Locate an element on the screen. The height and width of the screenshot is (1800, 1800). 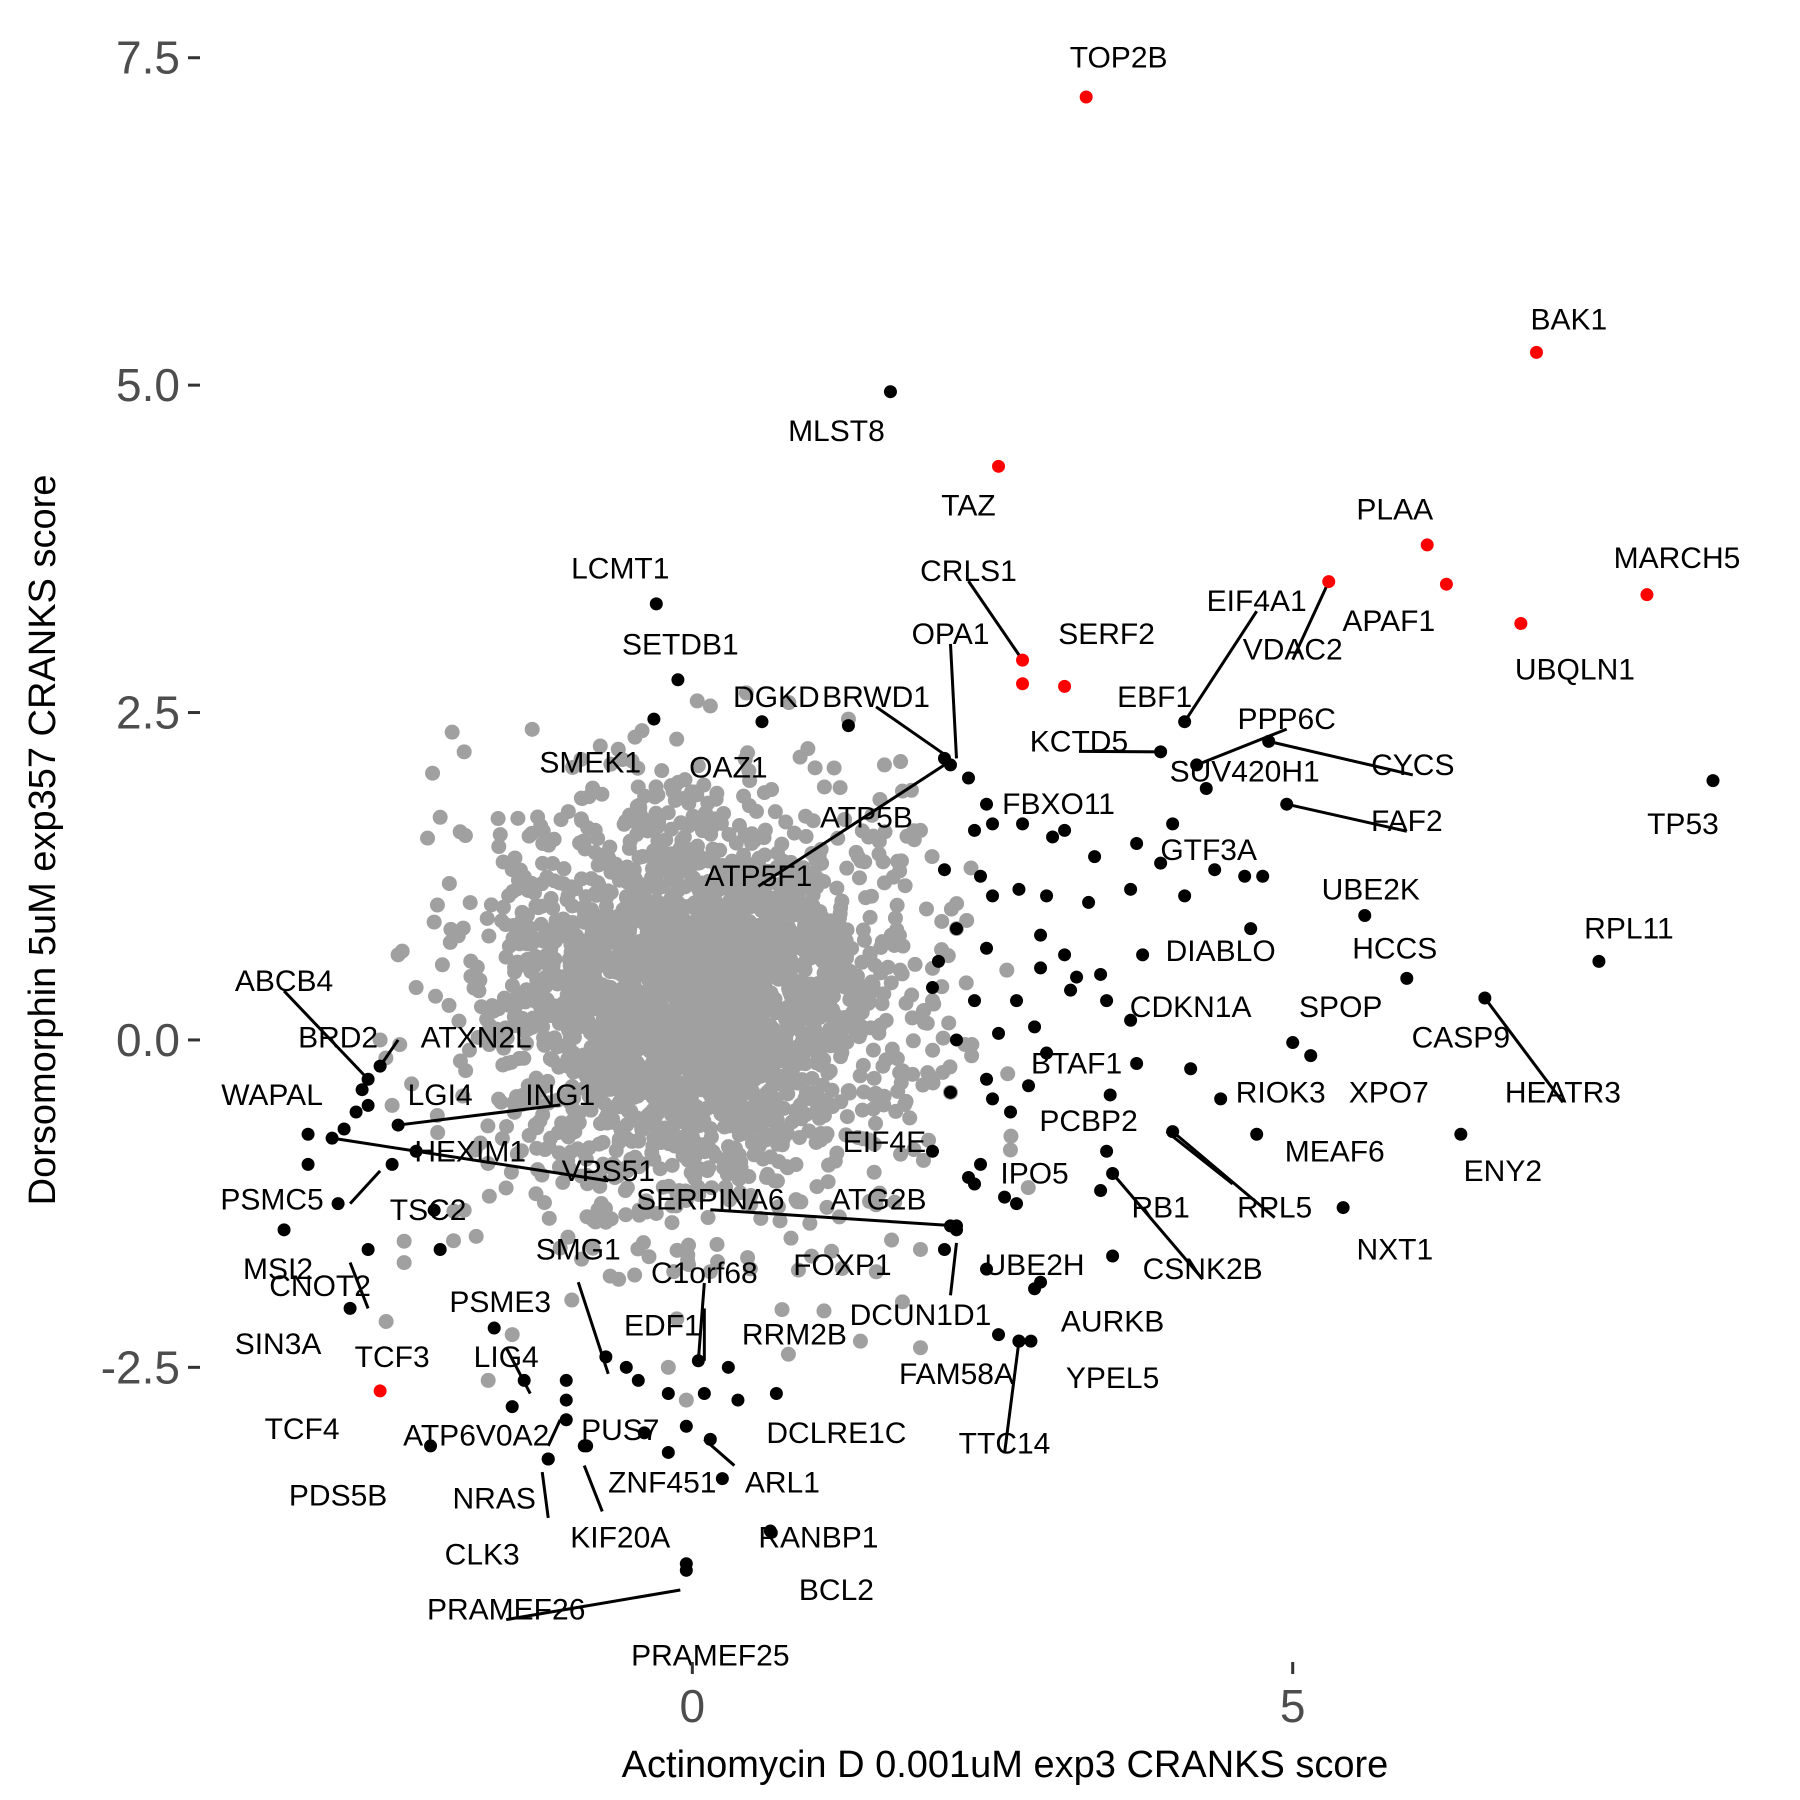
gene-label-tcf3: TCF3 is located at coordinates (392, 1357).